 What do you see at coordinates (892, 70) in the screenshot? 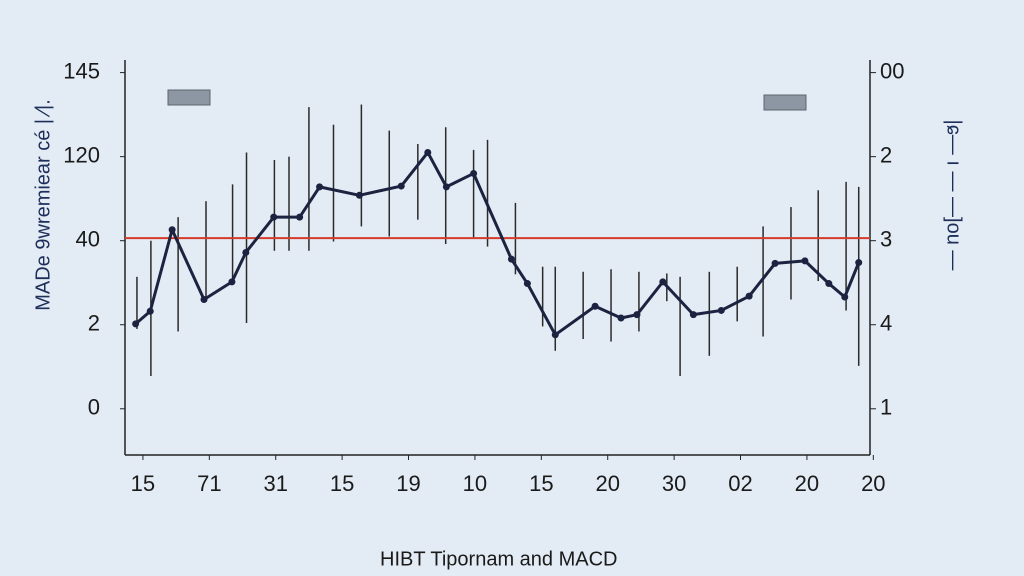
I see `y2-tick-label: 00` at bounding box center [892, 70].